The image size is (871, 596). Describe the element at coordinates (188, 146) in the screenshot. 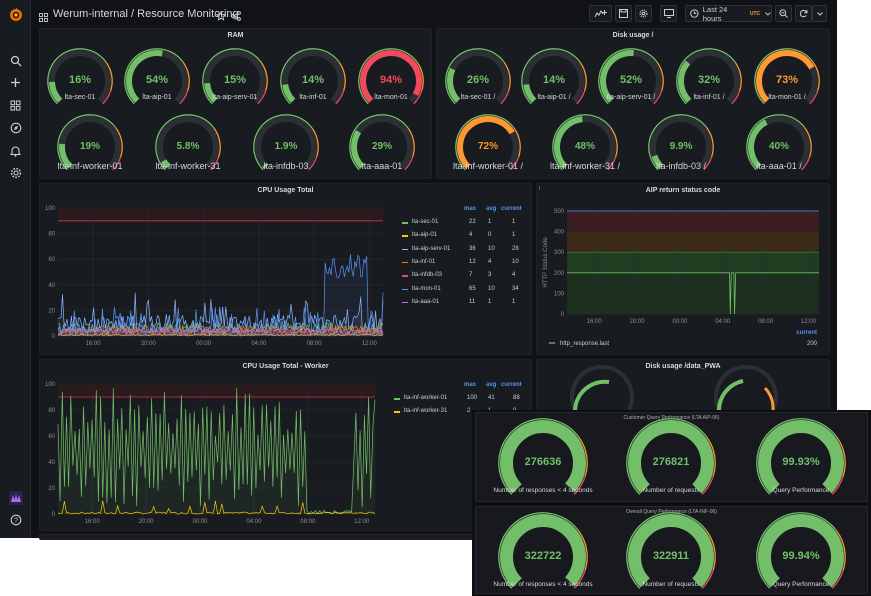

I see `gauge-value: 5.8%` at that location.